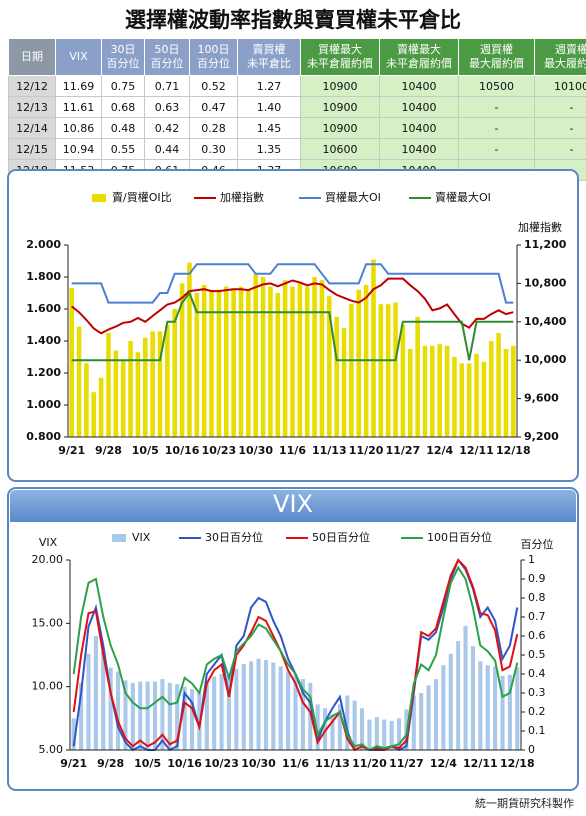  What do you see at coordinates (43, 436) in the screenshot?
I see `y-tick-label: 0.800` at bounding box center [43, 436].